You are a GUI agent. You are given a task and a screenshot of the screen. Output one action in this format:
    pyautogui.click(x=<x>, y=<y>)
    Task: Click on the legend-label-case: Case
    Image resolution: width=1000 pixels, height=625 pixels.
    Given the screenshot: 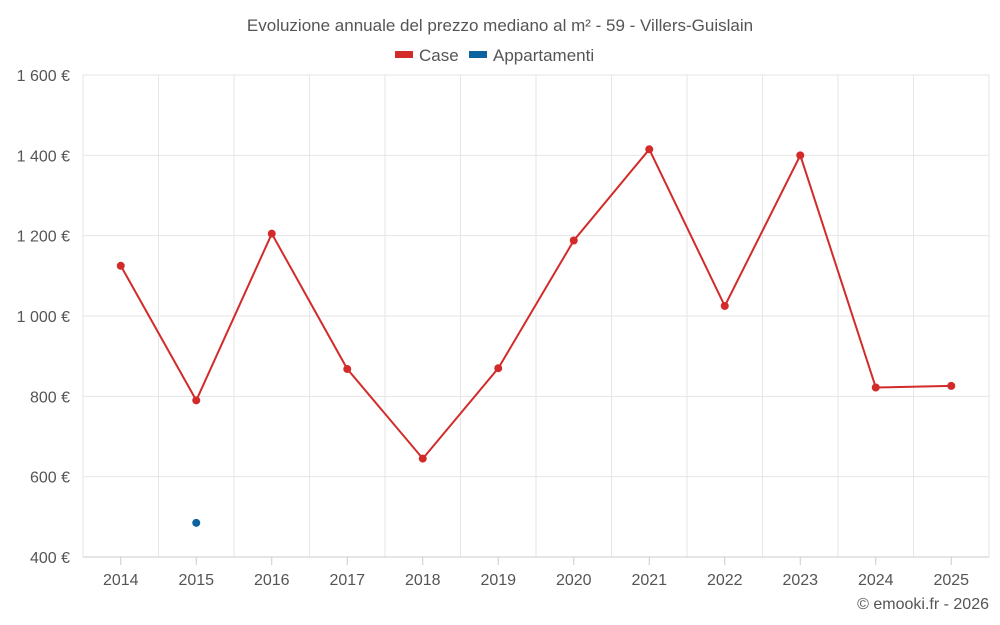 What is the action you would take?
    pyautogui.click(x=439, y=55)
    